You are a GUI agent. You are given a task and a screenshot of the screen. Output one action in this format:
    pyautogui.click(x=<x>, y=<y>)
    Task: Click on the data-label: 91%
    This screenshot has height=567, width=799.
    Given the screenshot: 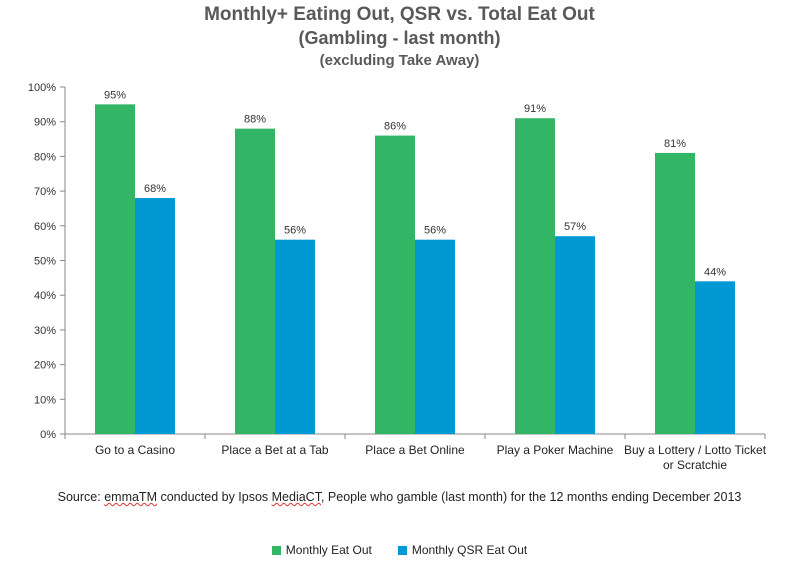 What is the action you would take?
    pyautogui.click(x=535, y=109)
    